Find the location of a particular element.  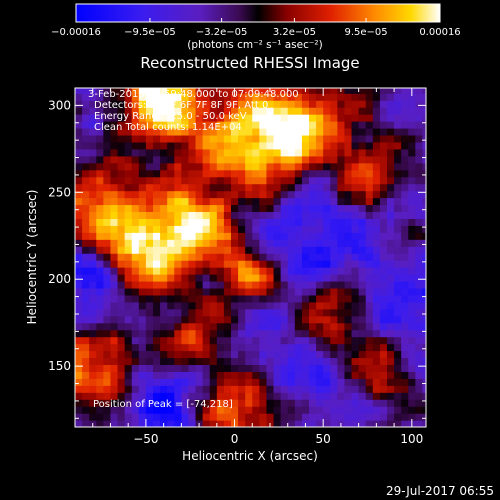

colorbar-unit-label: (photons cm⁻² s⁻¹ asec⁻²) is located at coordinates (254, 45).